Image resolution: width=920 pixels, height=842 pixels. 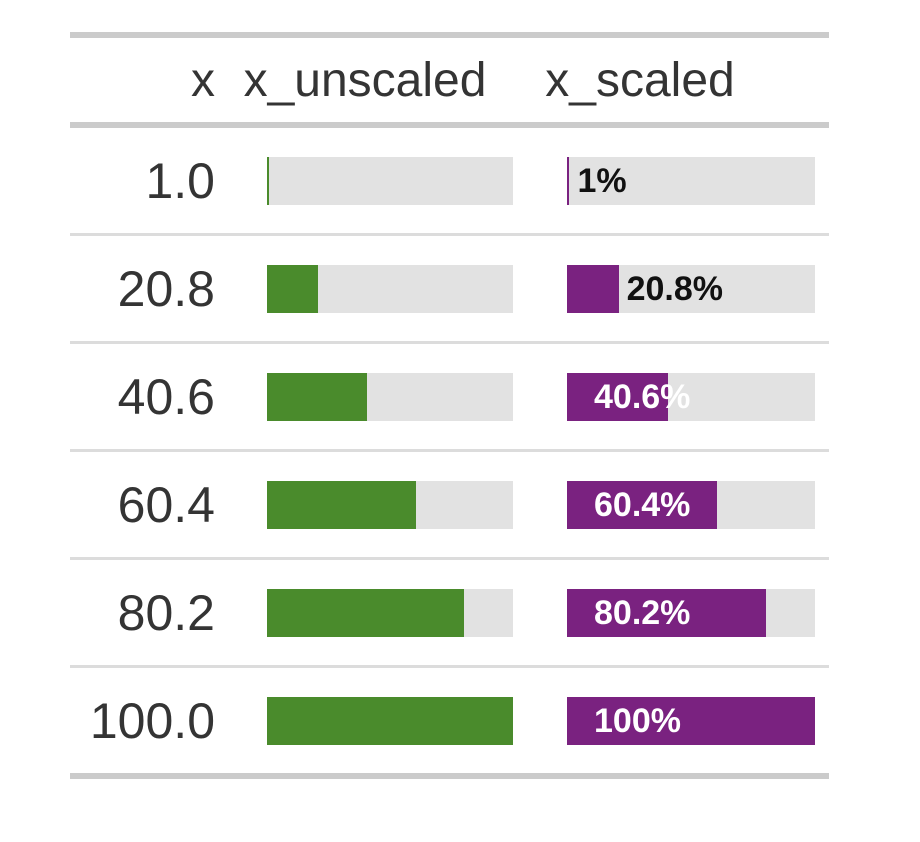 I want to click on x-scaled-cell: 80.2%, so click(x=672, y=612).